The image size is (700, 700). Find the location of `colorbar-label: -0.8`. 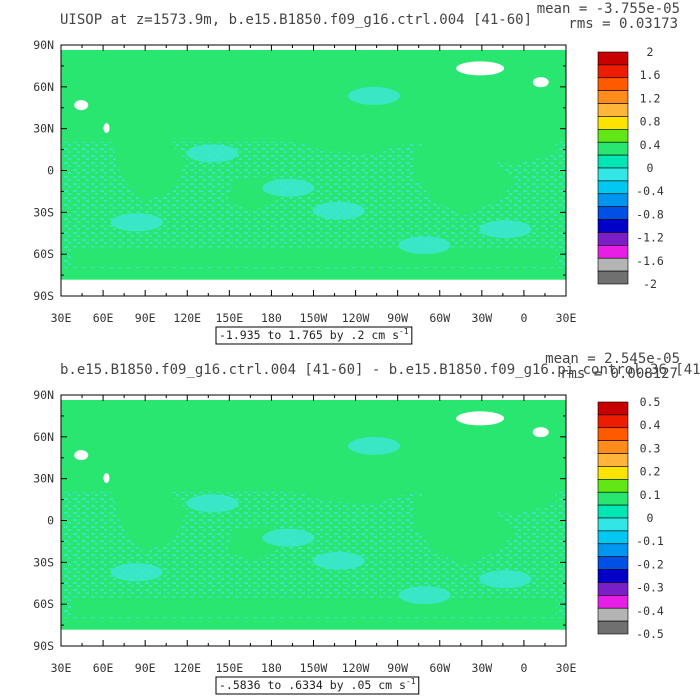

colorbar-label: -0.8 is located at coordinates (650, 214).